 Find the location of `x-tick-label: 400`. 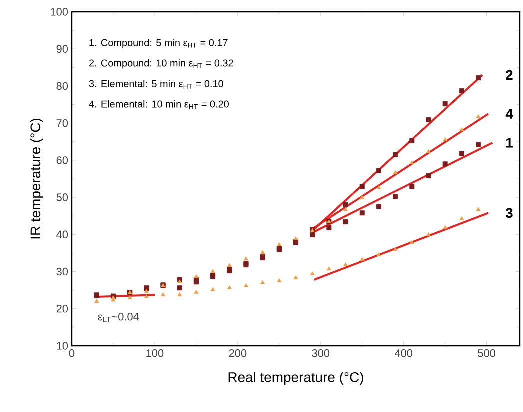

x-tick-label: 400 is located at coordinates (403, 354).